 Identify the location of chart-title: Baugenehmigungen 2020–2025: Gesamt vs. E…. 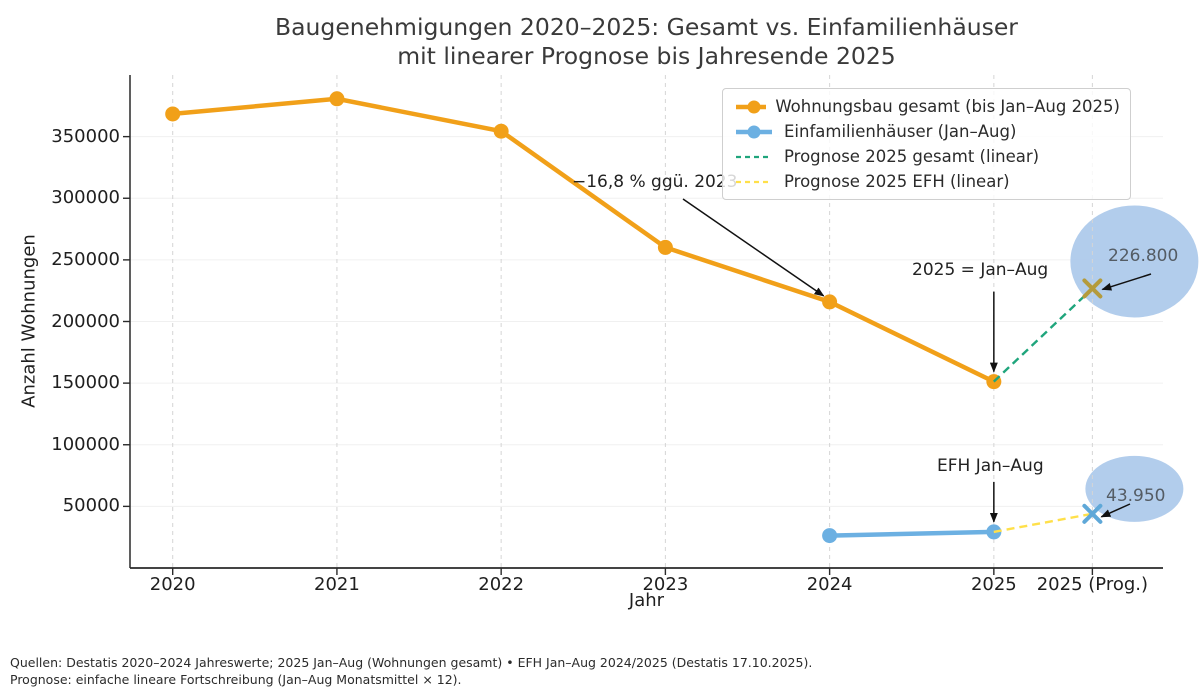
(646, 42).